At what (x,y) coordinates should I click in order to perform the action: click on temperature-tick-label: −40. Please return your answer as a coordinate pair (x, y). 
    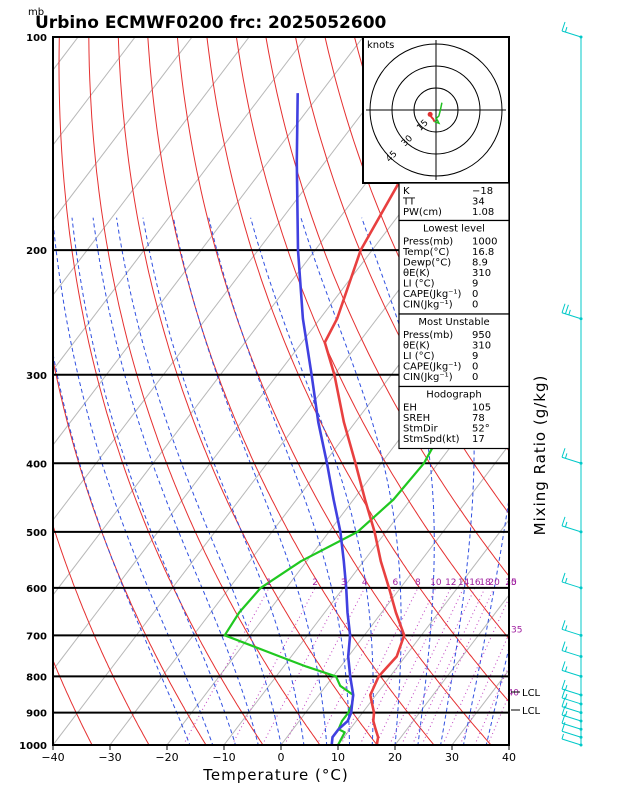
    Looking at the image, I should click on (52, 757).